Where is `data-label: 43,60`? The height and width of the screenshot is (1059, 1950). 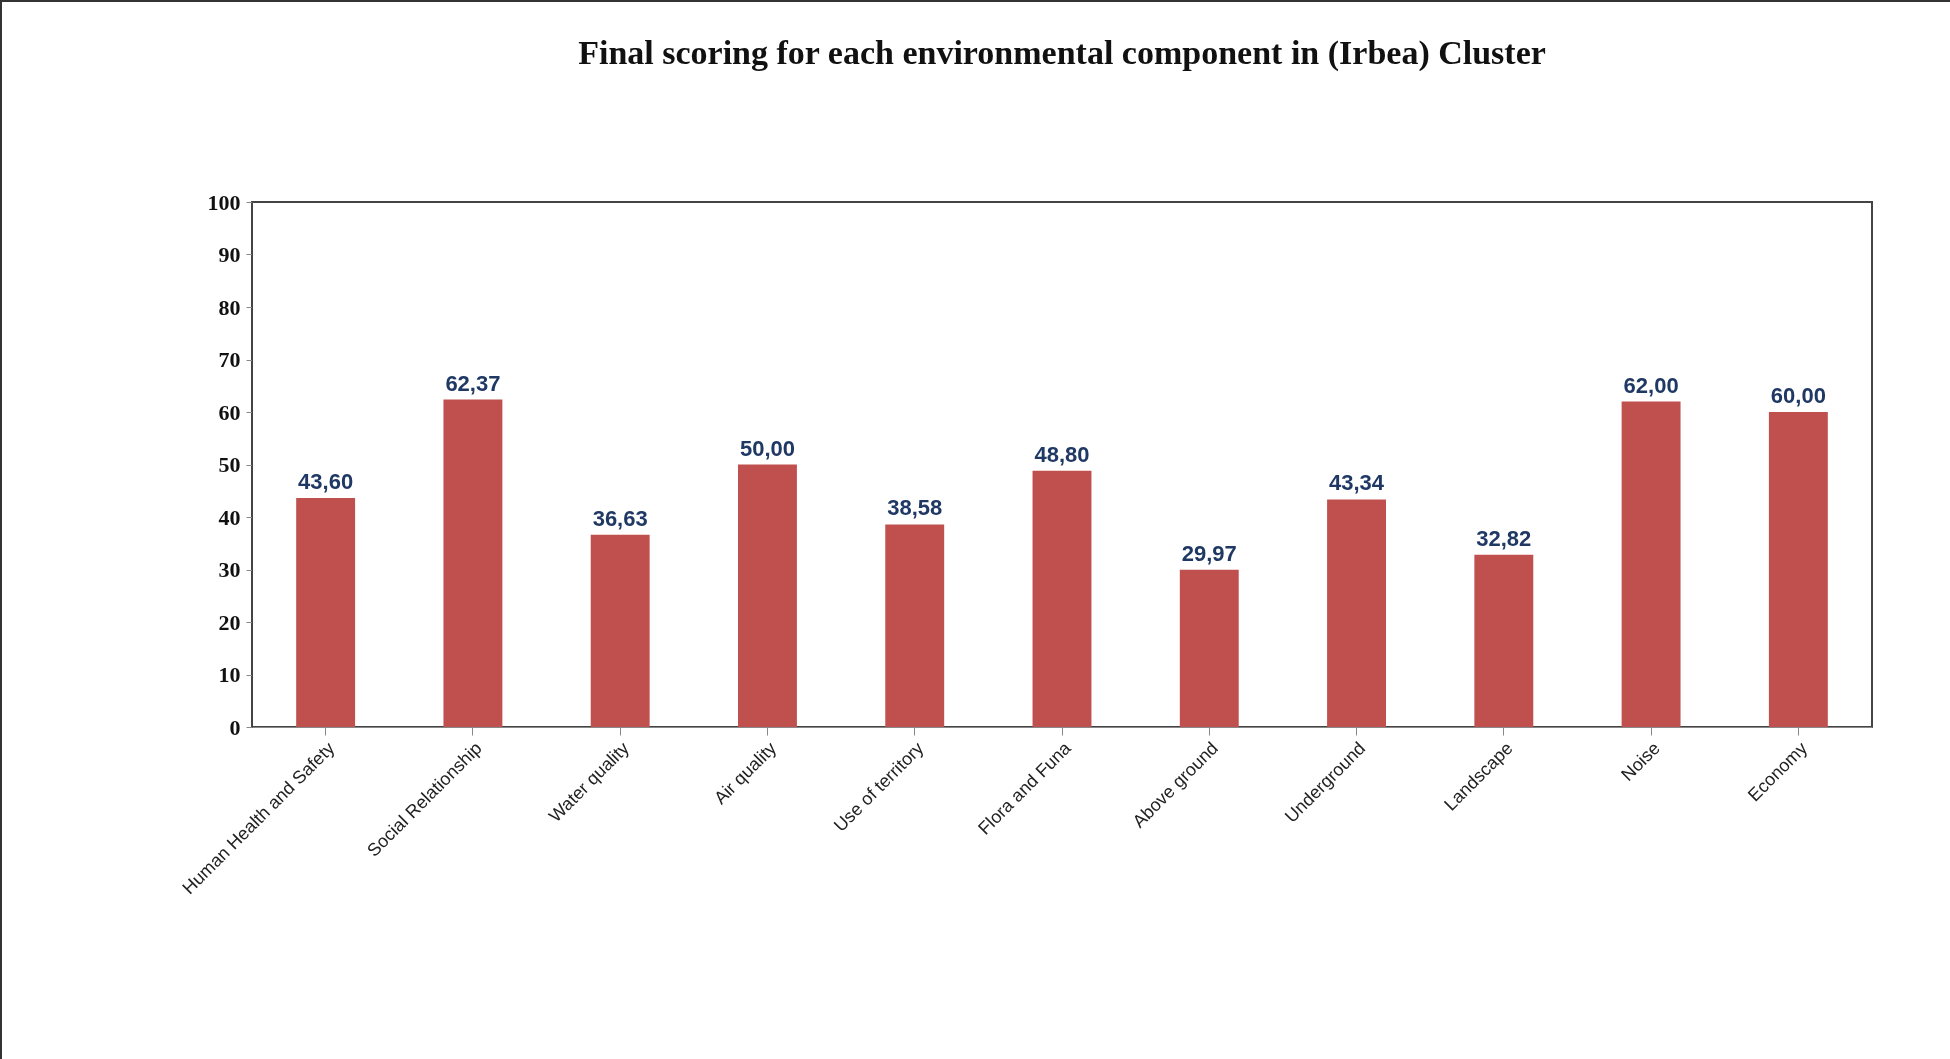
data-label: 43,60 is located at coordinates (326, 482).